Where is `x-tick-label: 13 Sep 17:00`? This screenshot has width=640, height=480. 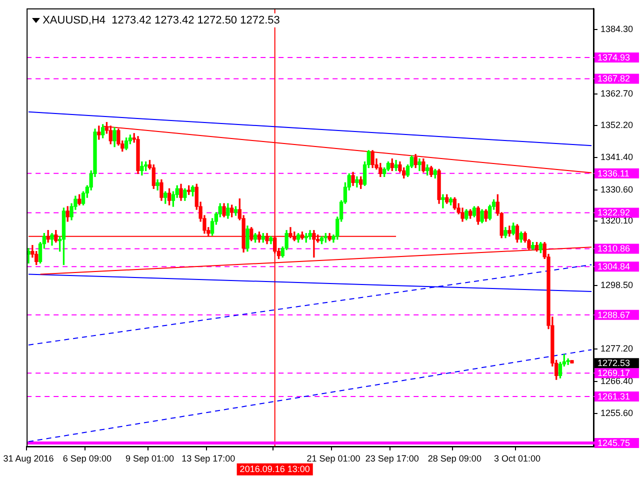 x-tick-label: 13 Sep 17:00 is located at coordinates (209, 458).